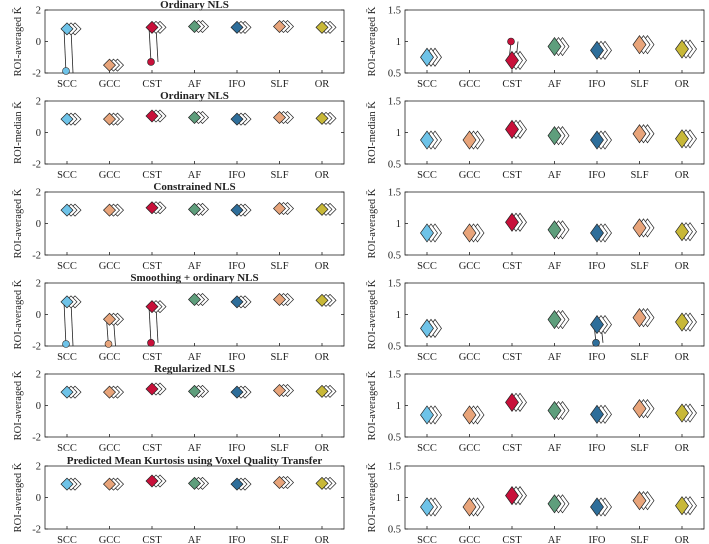 The width and height of the screenshot is (709, 544). What do you see at coordinates (279, 539) in the screenshot?
I see `x-tick-label: SLF` at bounding box center [279, 539].